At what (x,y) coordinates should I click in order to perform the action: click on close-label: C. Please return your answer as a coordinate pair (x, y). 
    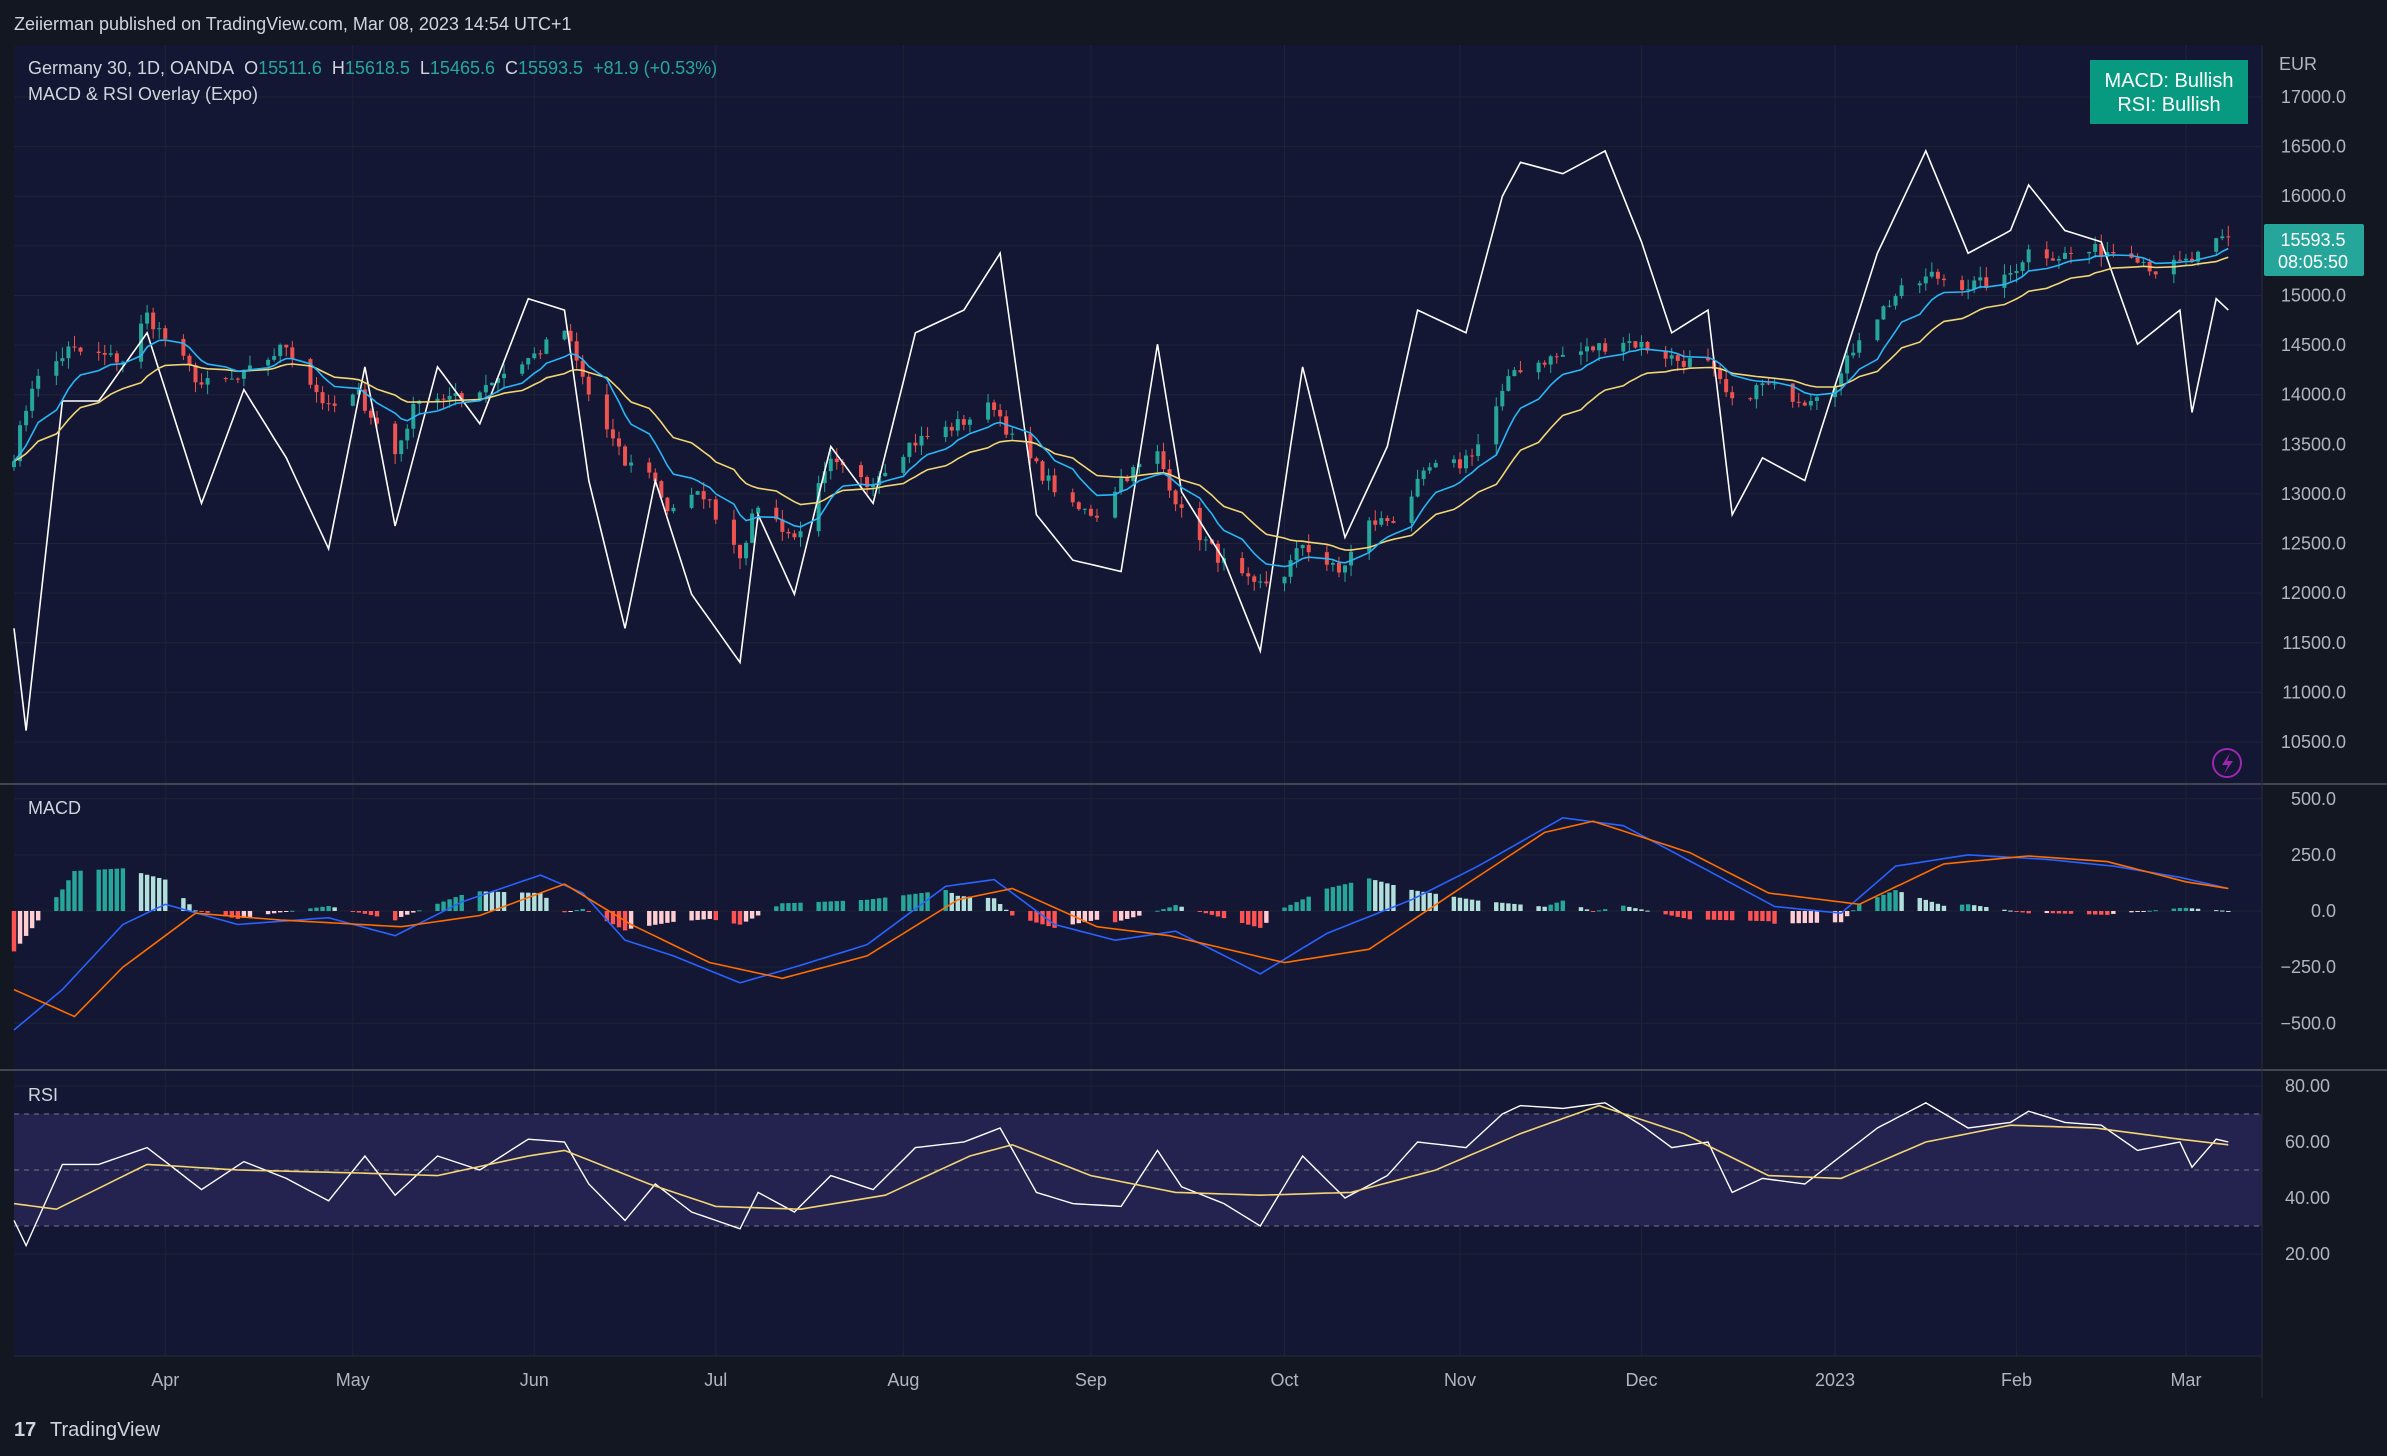
    Looking at the image, I should click on (511, 68).